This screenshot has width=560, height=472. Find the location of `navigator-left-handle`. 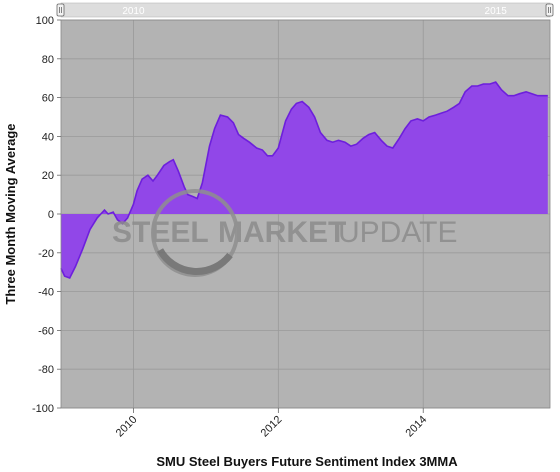

navigator-left-handle is located at coordinates (60, 10).